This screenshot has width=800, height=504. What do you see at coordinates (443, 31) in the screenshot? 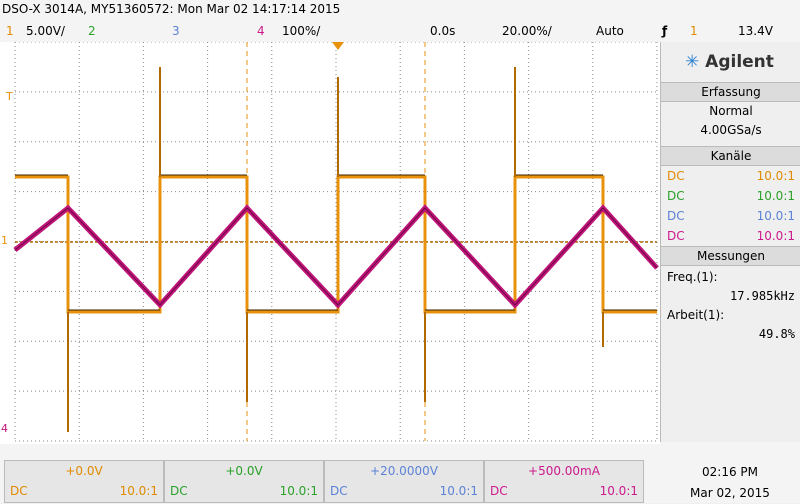
I see `time-offset: 0.0s` at bounding box center [443, 31].